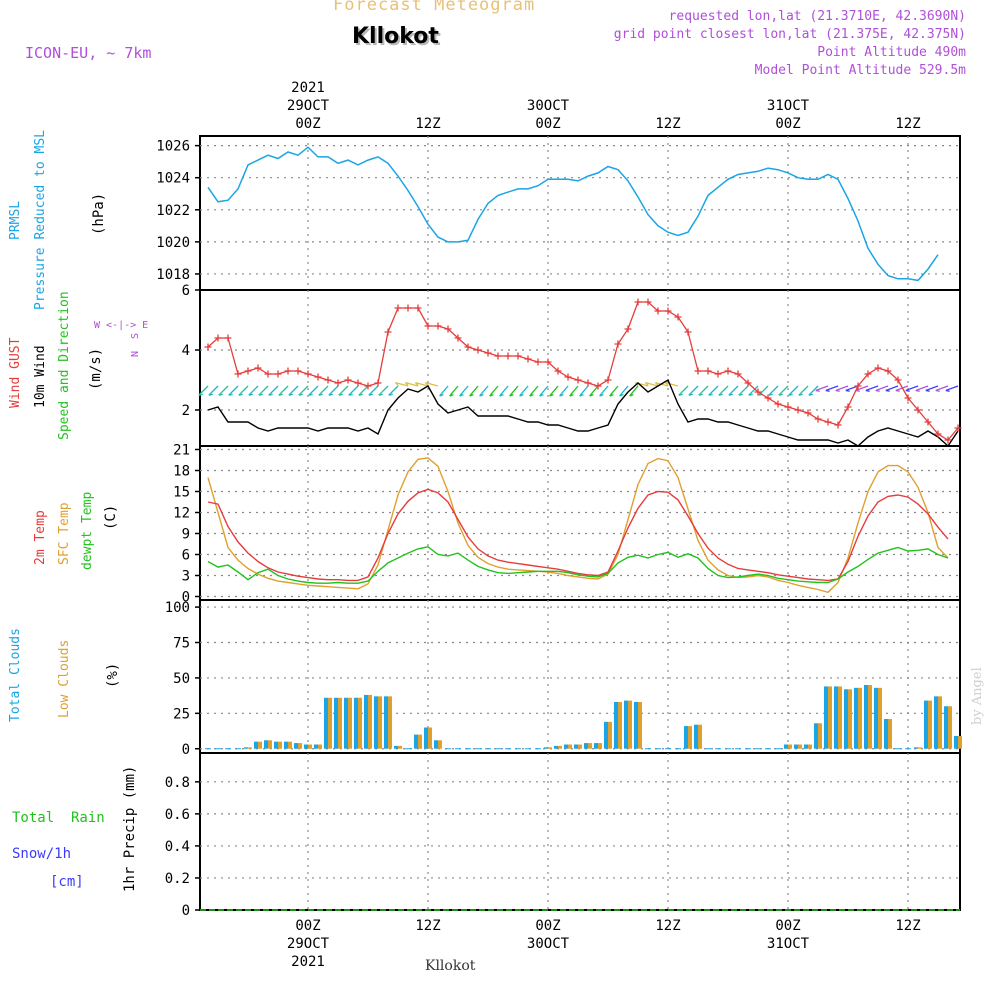 The width and height of the screenshot is (1000, 1000). Describe the element at coordinates (907, 926) in the screenshot. I see `time-label-bottom: 12Z` at that location.